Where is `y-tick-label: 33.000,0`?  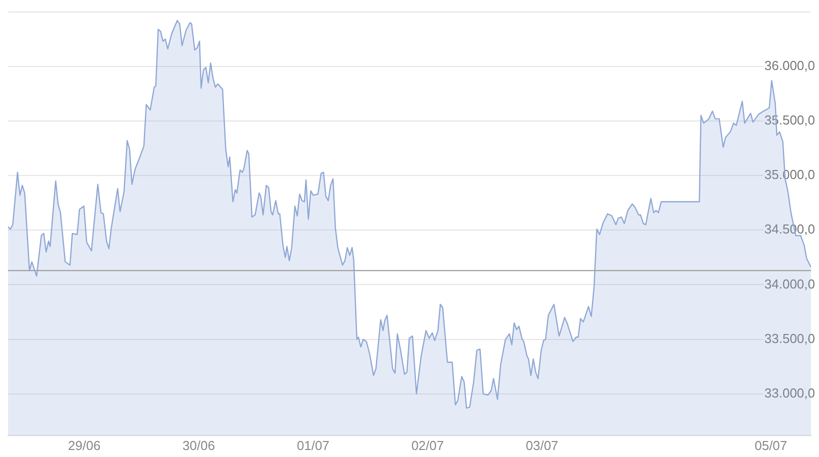
y-tick-label: 33.000,0 is located at coordinates (789, 392).